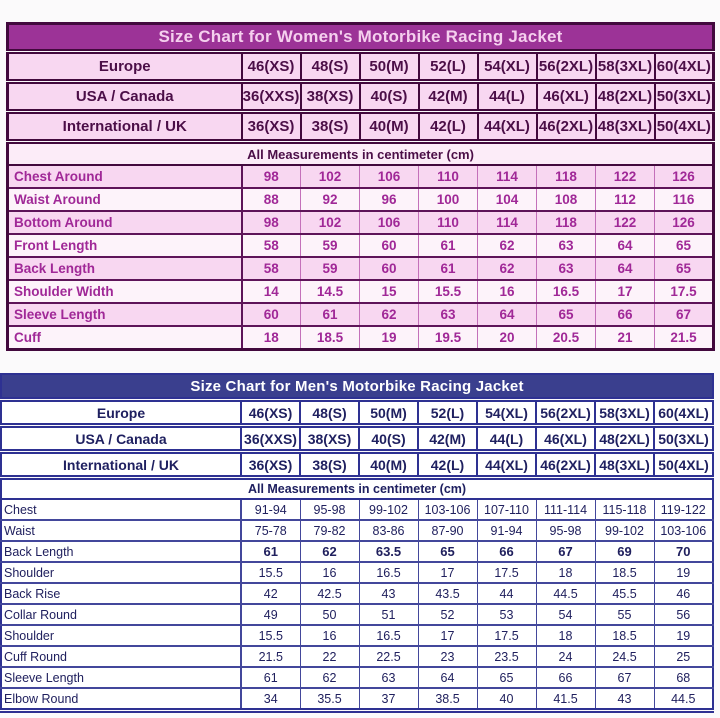 Image resolution: width=720 pixels, height=718 pixels. I want to click on measurement-value: 63.5, so click(388, 551).